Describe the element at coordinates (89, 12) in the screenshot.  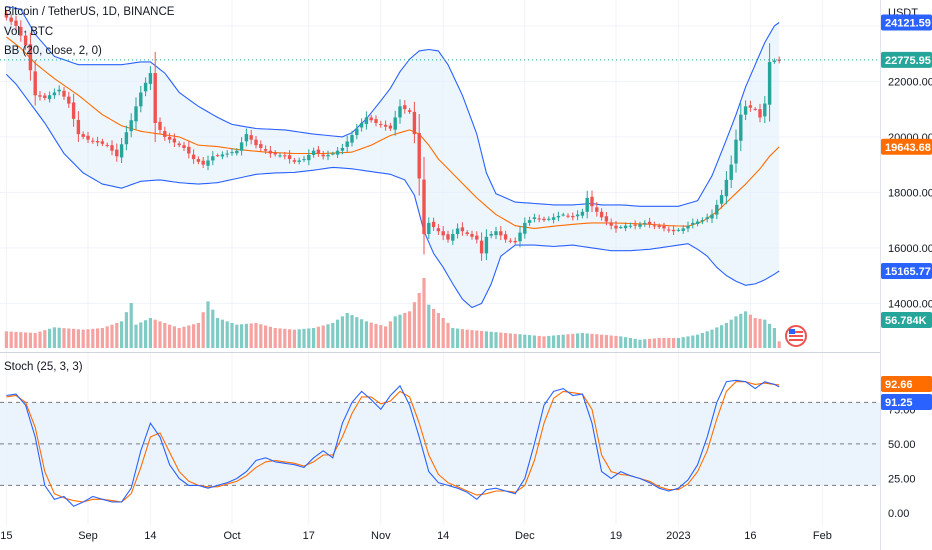
I see `symbol-legend: Bitcoin / TetherUS, 1D, BINANCE` at that location.